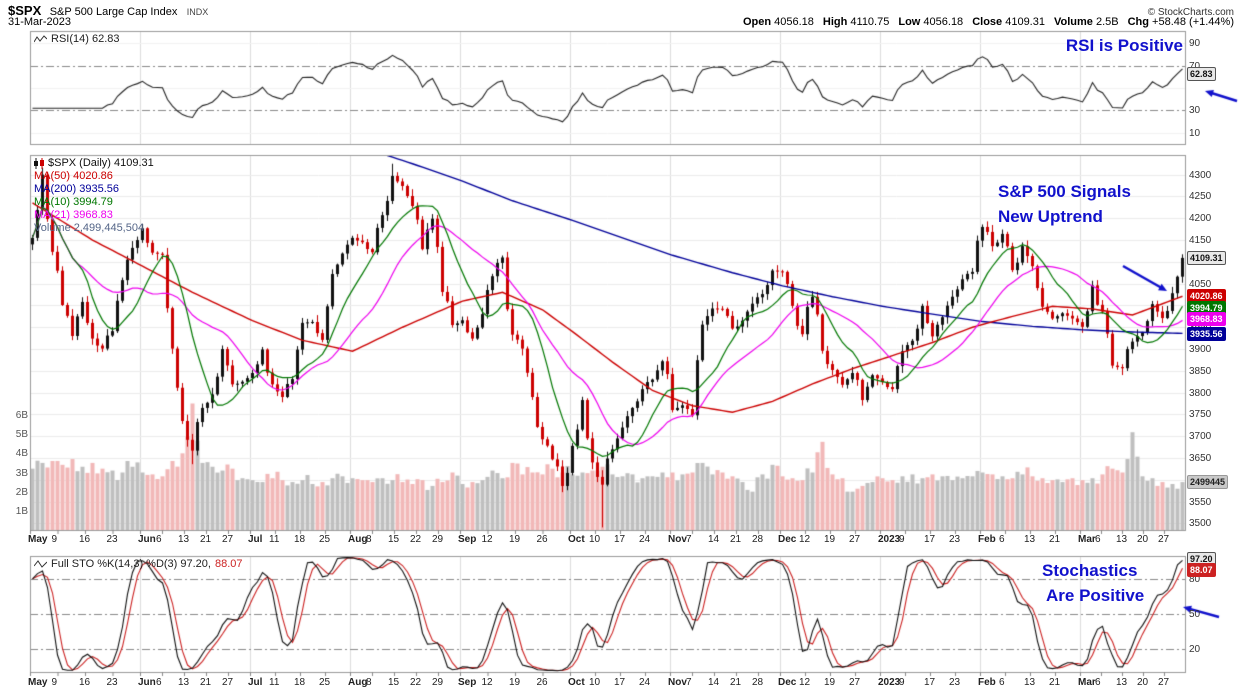 Image resolution: width=1240 pixels, height=700 pixels. Describe the element at coordinates (54, 539) in the screenshot. I see `x-axis-day-label: 9` at that location.